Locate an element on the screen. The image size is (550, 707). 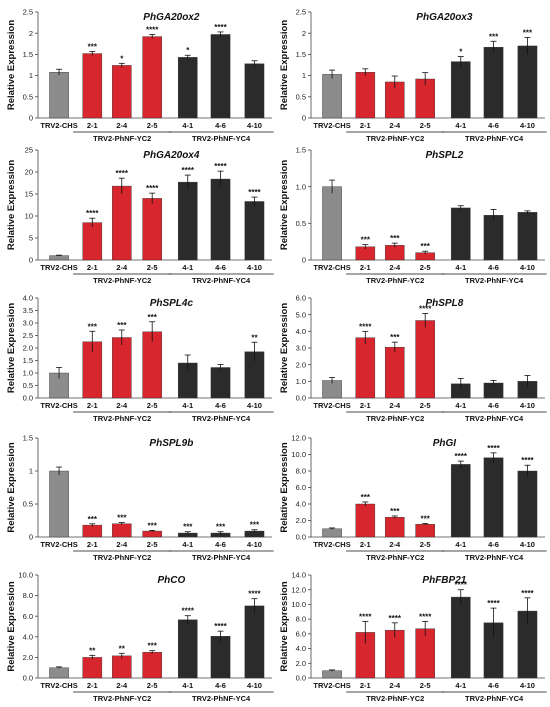
y-tick-label: 3.5 is located at coordinates (28, 310).